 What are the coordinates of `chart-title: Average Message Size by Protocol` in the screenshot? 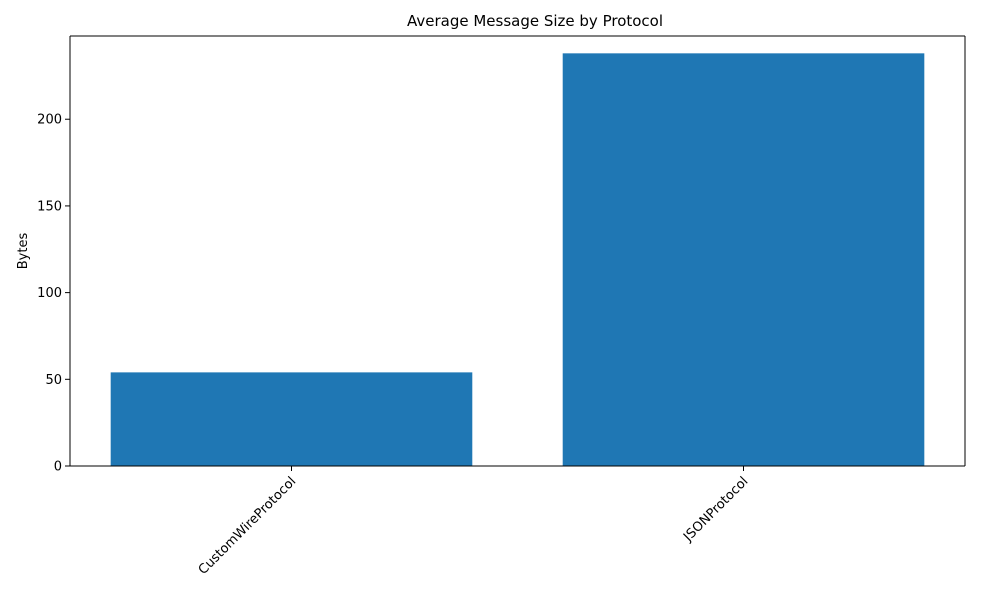 It's located at (535, 21).